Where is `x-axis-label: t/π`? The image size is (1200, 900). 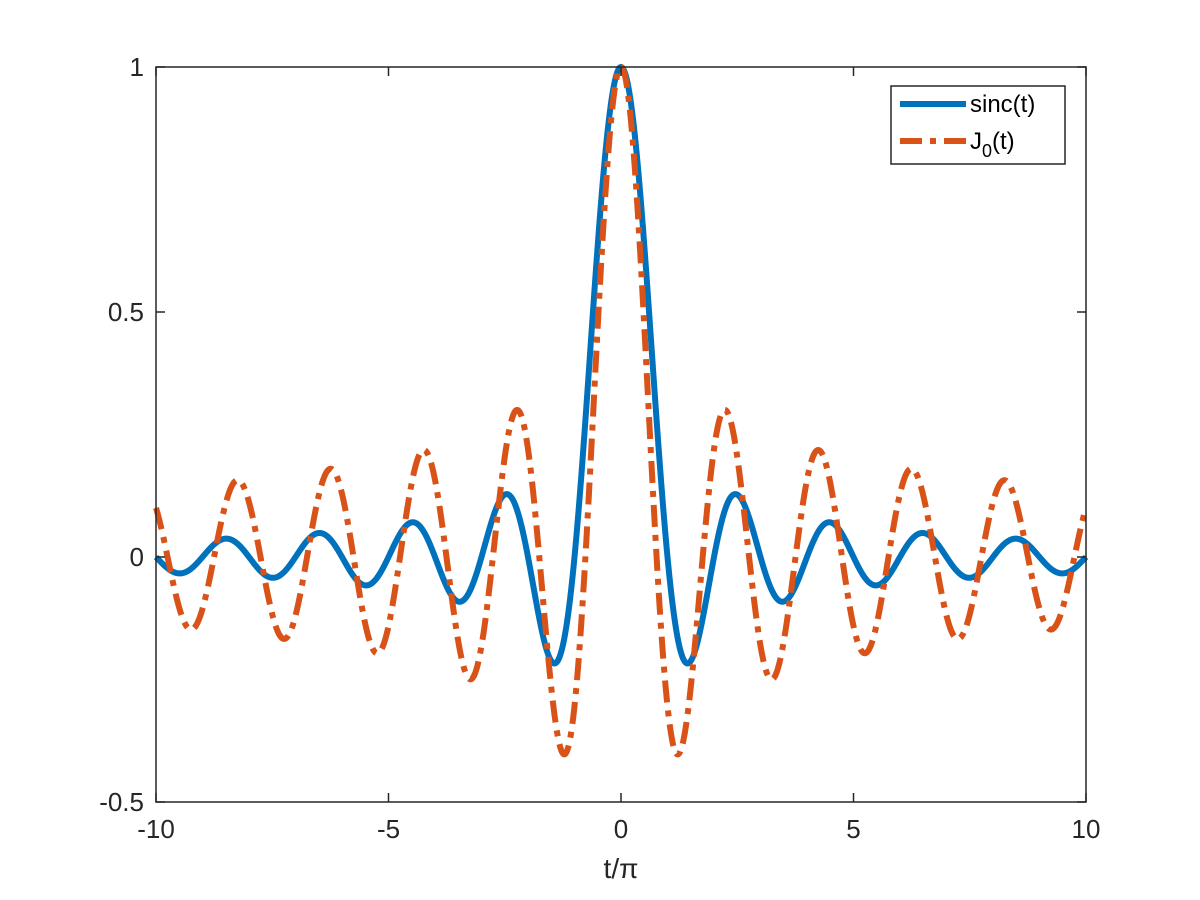
x-axis-label: t/π is located at coordinates (621, 868).